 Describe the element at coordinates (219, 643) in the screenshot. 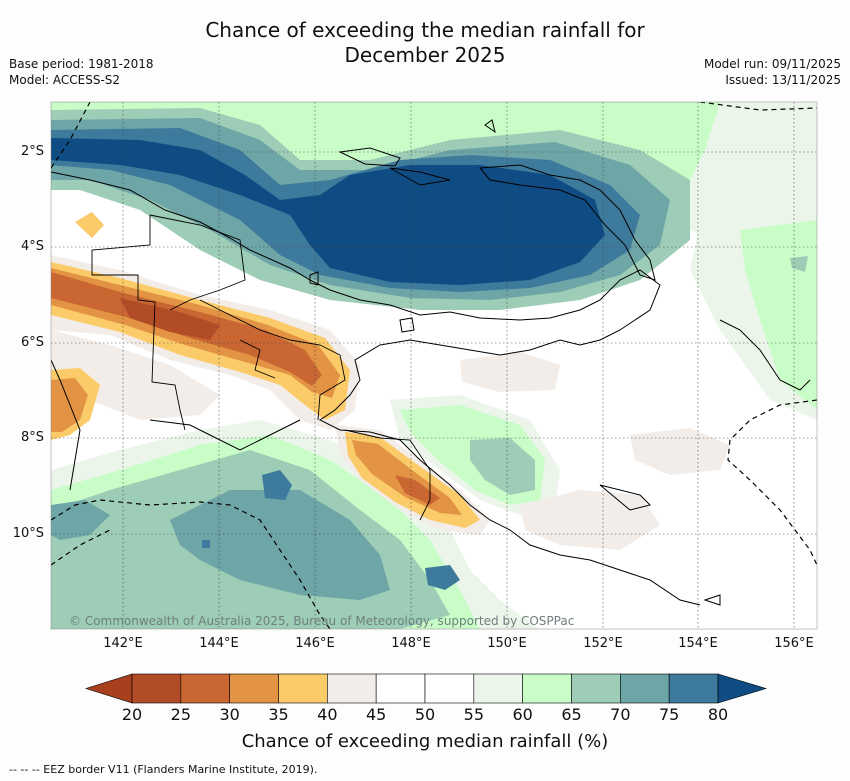

I see `lon-label-144e: 144°E` at that location.